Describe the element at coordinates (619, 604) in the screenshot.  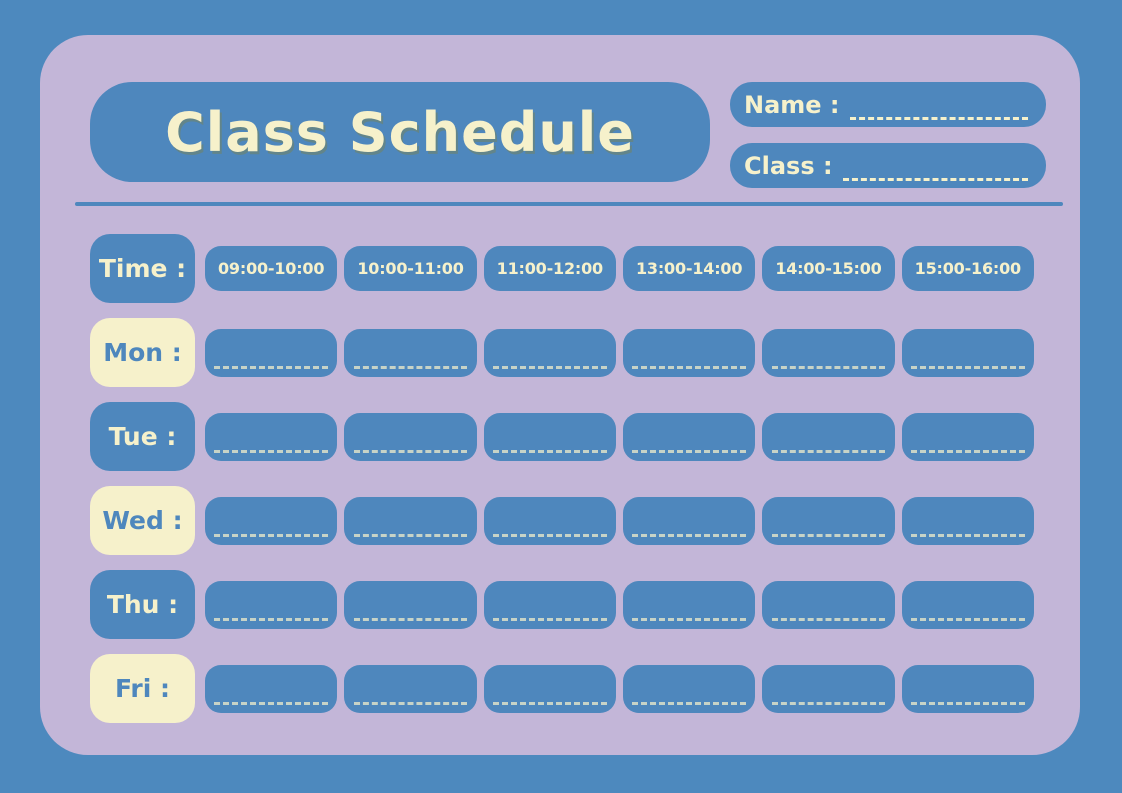
I see `day-cells-thu` at that location.